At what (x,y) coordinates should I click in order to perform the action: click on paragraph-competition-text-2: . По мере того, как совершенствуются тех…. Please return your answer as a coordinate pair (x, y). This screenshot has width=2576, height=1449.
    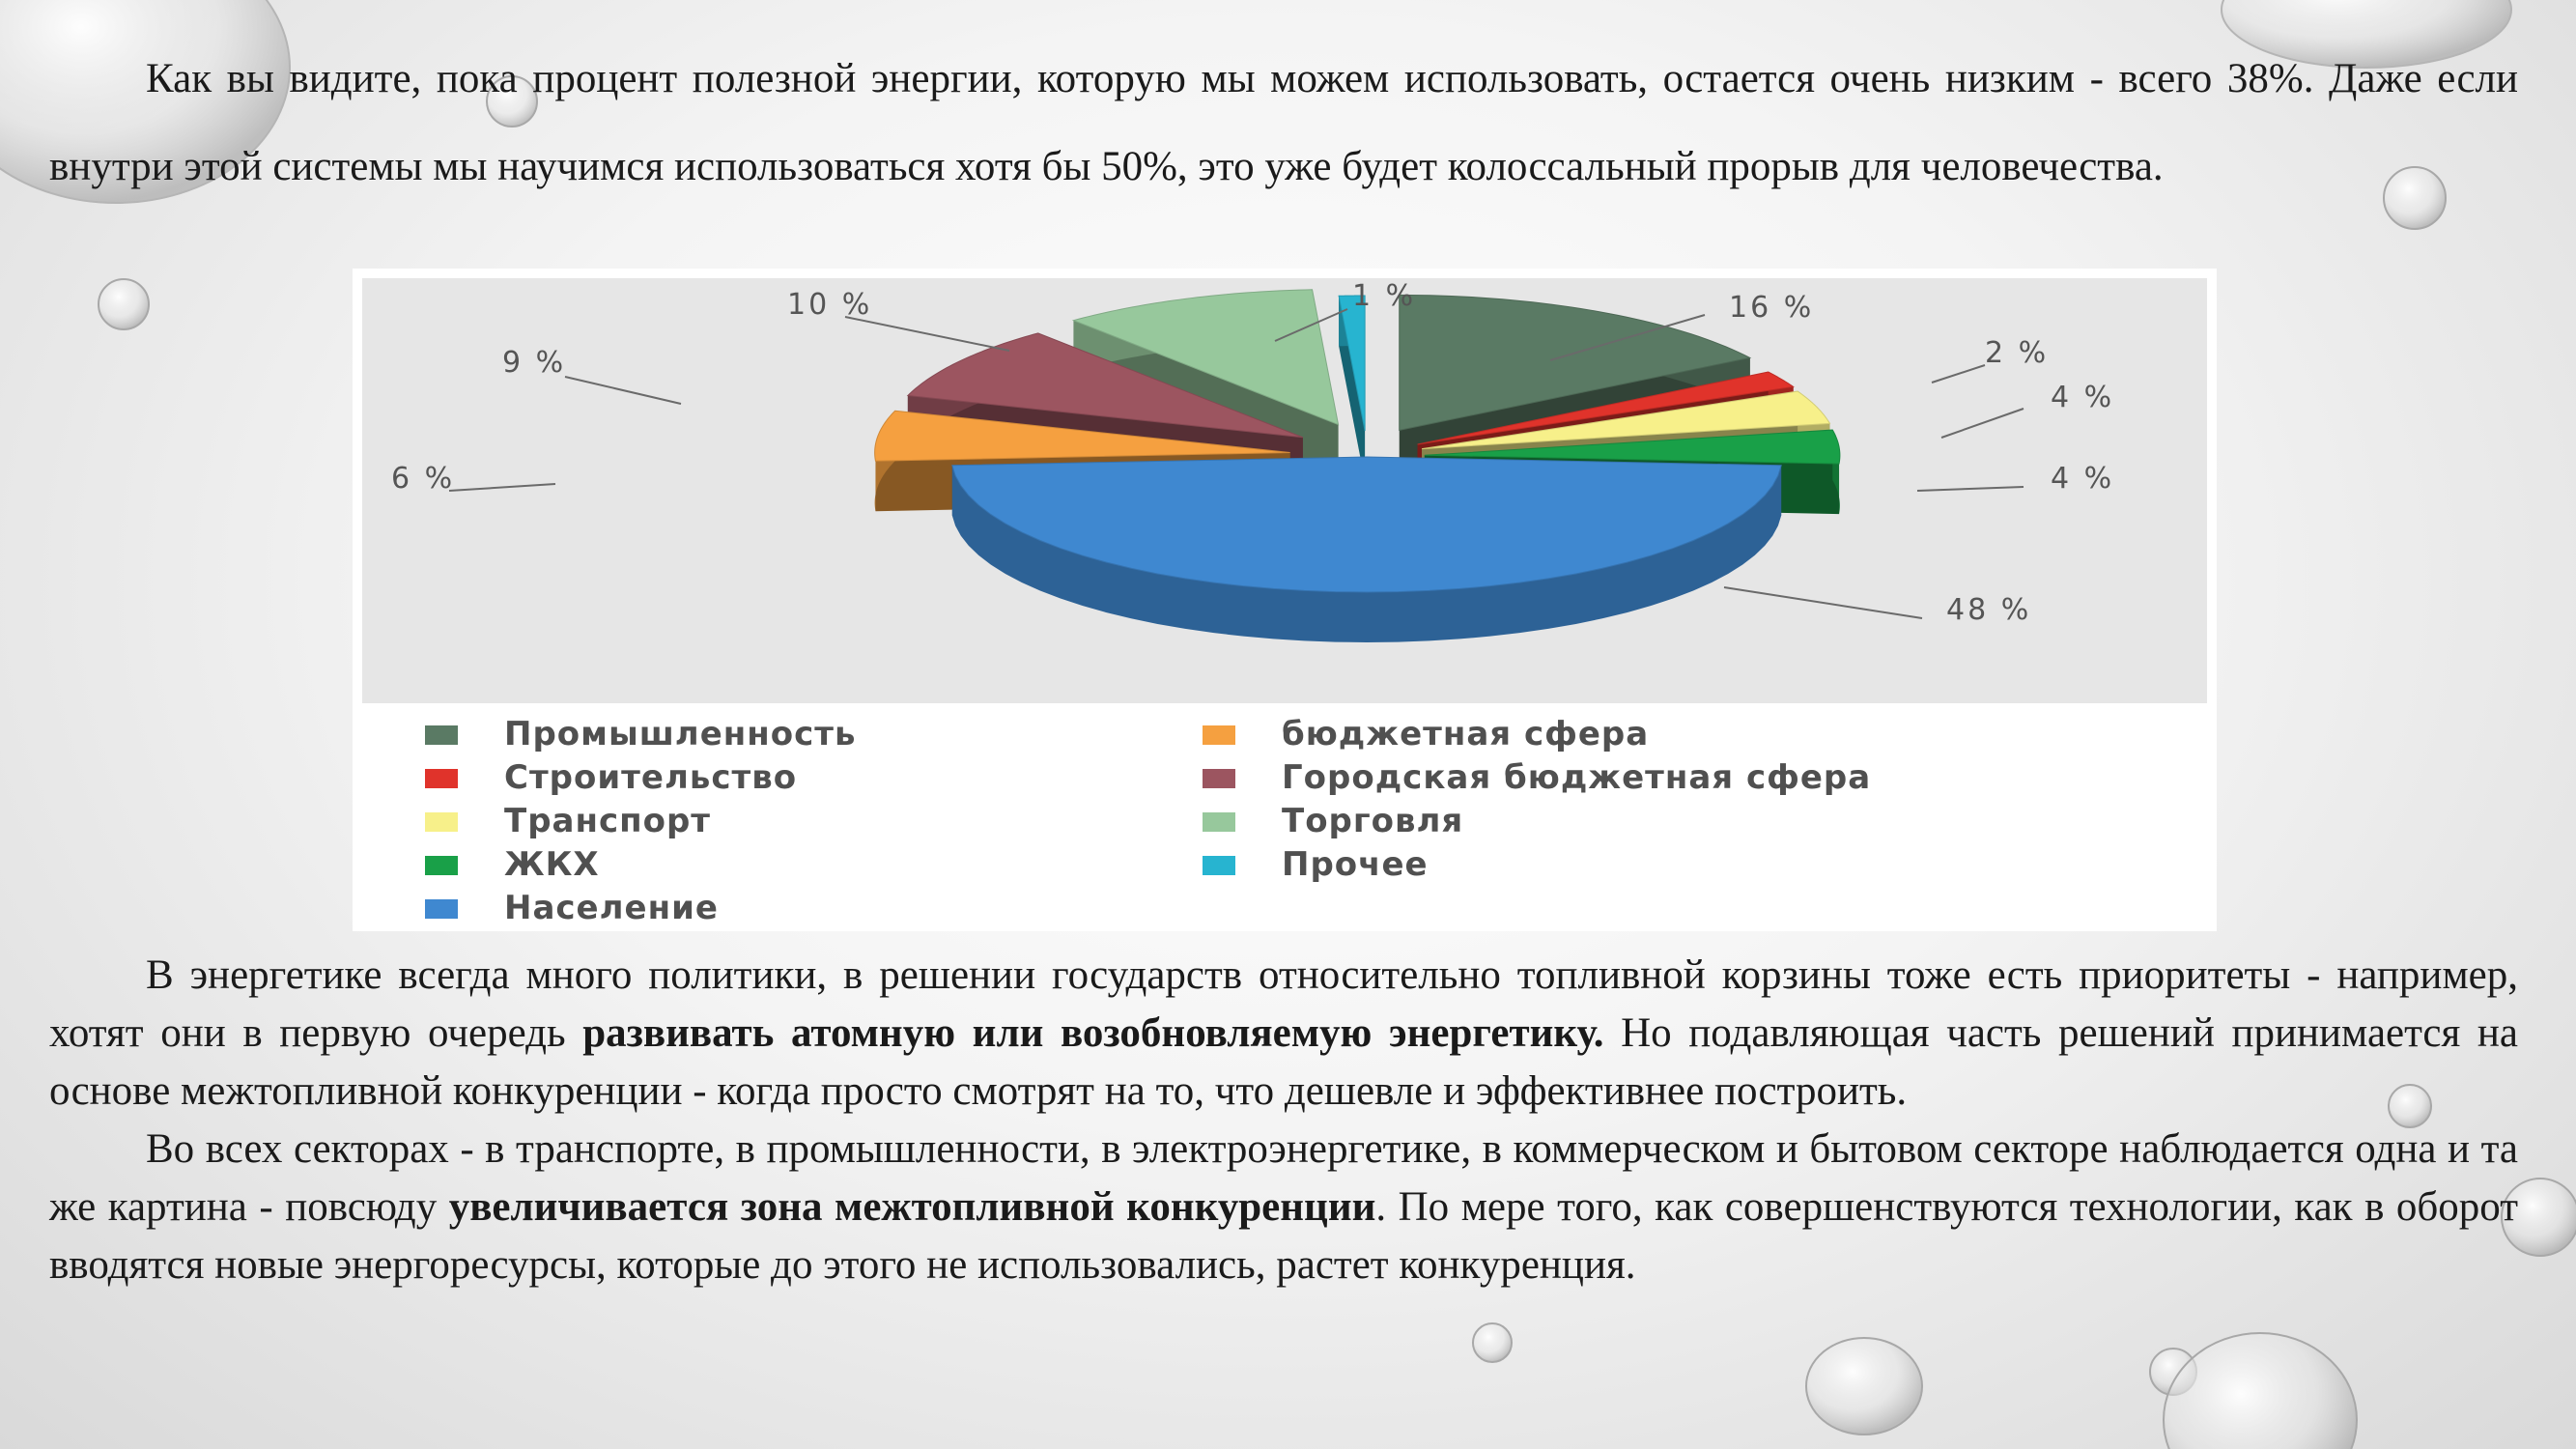
    Looking at the image, I should click on (1283, 1236).